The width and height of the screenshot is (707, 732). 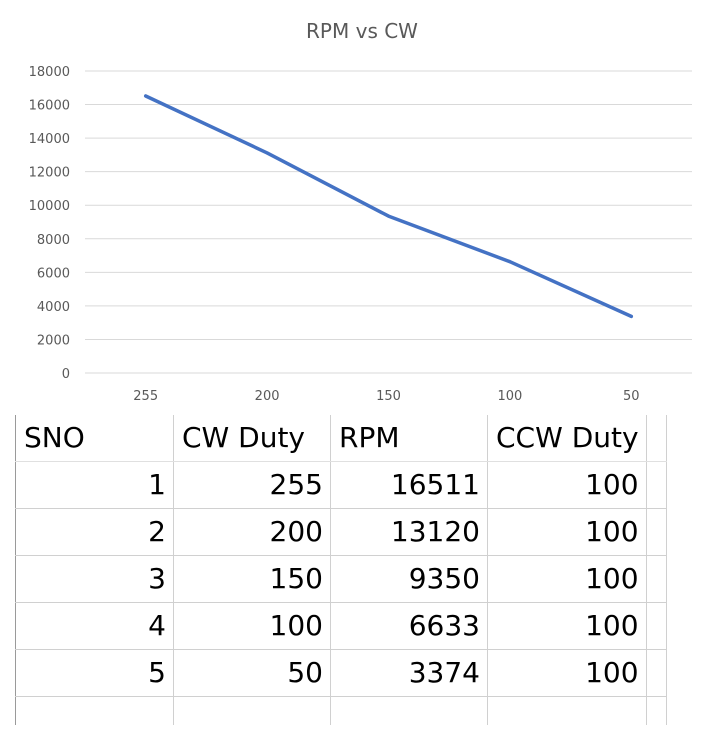 What do you see at coordinates (252, 485) in the screenshot?
I see `table-cell-cw-duty: 255` at bounding box center [252, 485].